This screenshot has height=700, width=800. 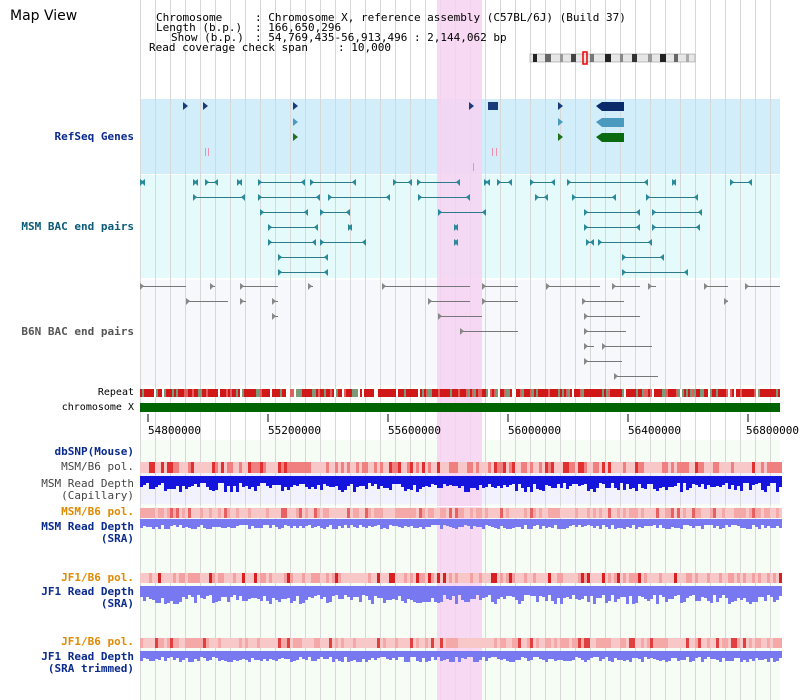 I want to click on track-label-dbsnp: dbSNP(Mouse), so click(x=94, y=451).